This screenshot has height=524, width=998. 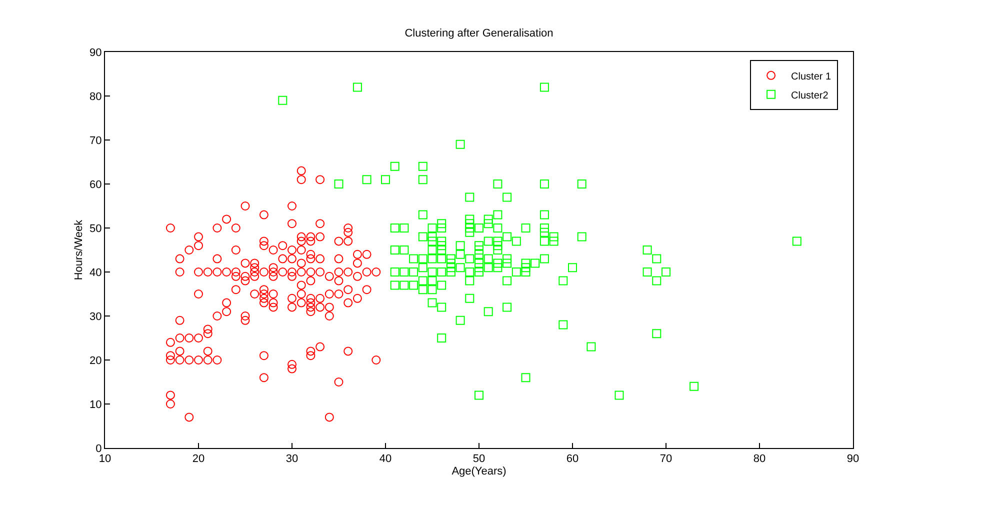 I want to click on x-tick-label: 10, so click(x=105, y=459).